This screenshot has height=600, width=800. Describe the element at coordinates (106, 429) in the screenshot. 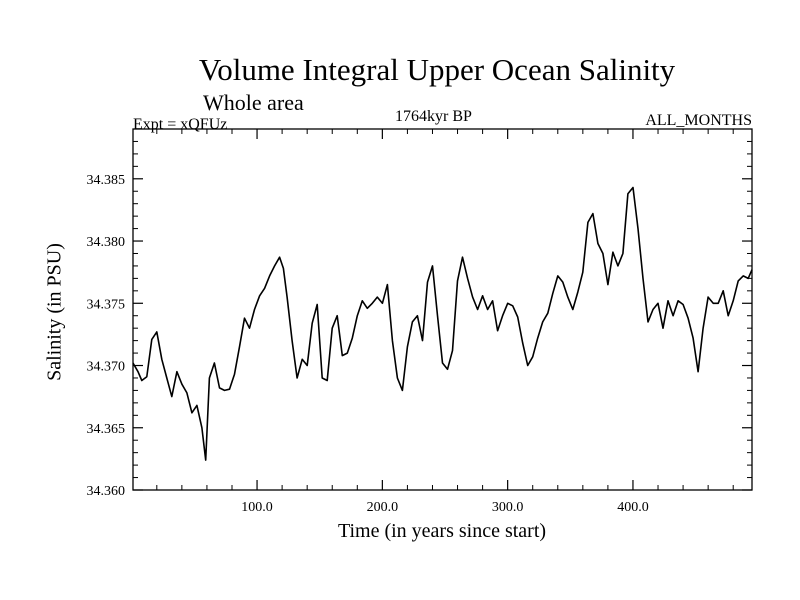

I see `y-tick-label: 34.365` at that location.